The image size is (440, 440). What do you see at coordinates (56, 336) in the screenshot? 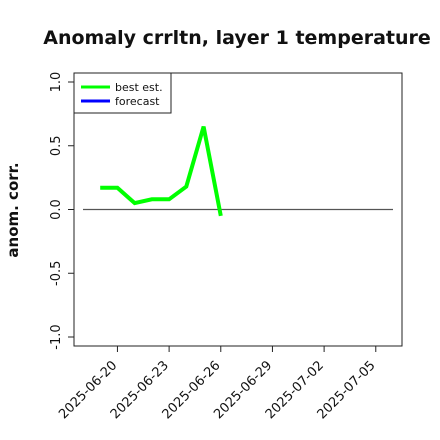
I see `y-tick-label: -1.0` at bounding box center [56, 336].